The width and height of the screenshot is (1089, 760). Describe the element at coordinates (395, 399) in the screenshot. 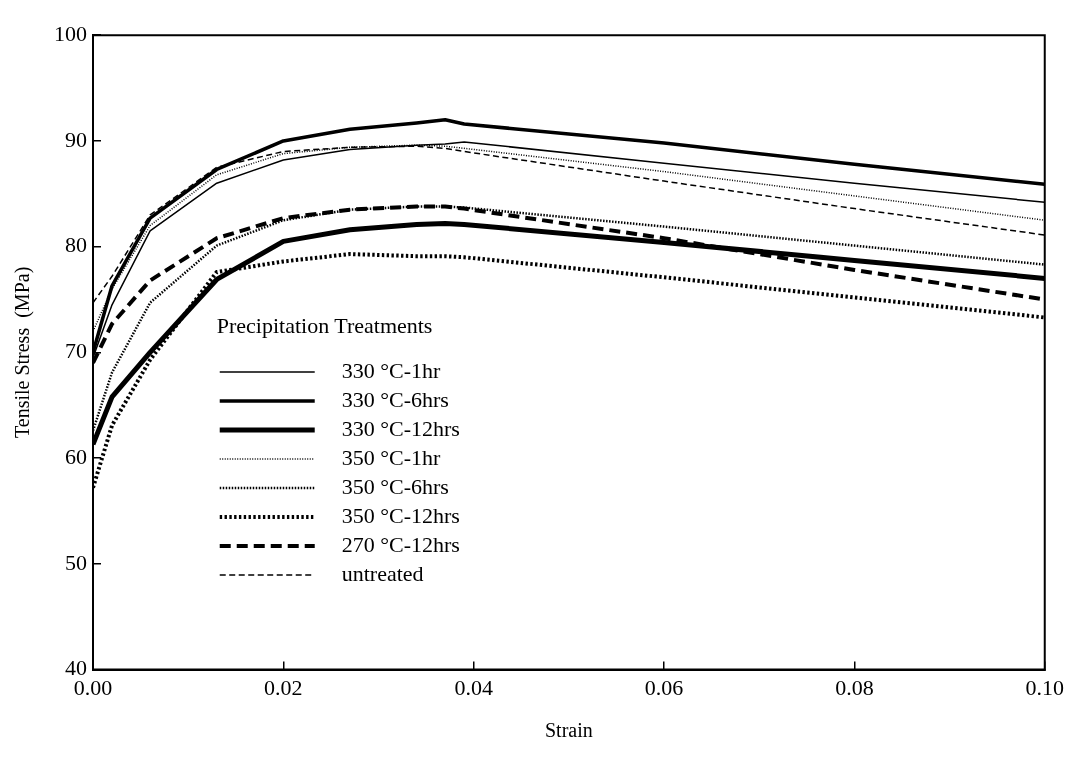

I see `legend-label: 330 °C-6hrs` at that location.